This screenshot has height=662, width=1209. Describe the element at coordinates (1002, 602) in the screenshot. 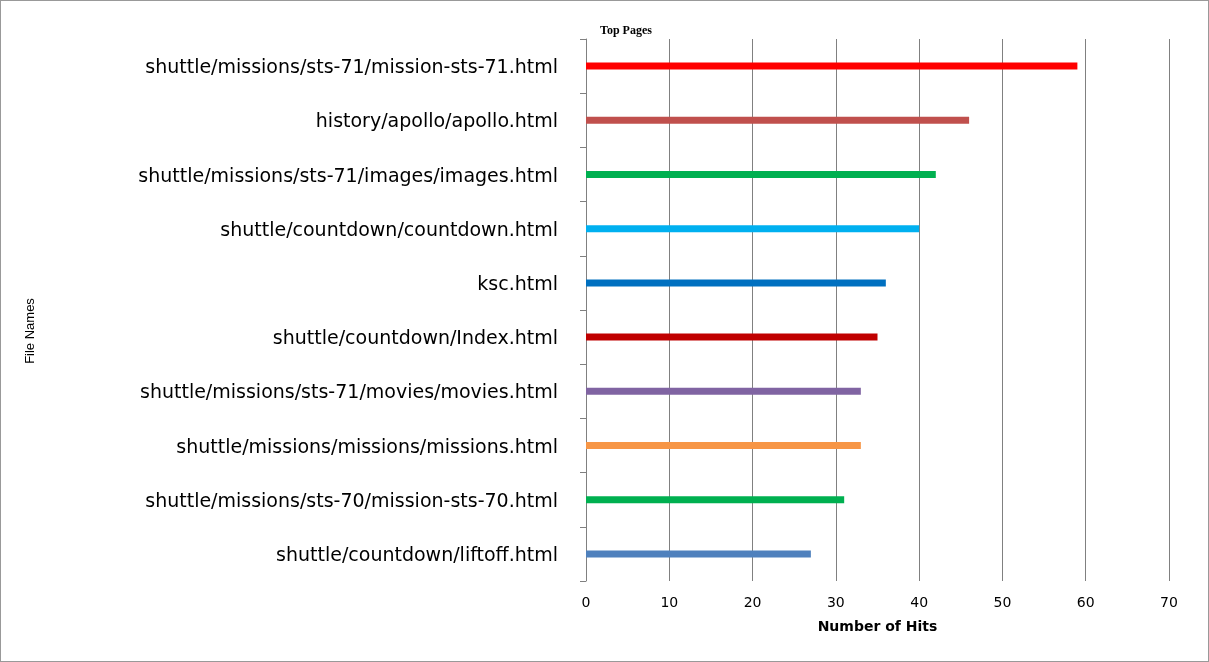

I see `x-tick-label: 50` at that location.